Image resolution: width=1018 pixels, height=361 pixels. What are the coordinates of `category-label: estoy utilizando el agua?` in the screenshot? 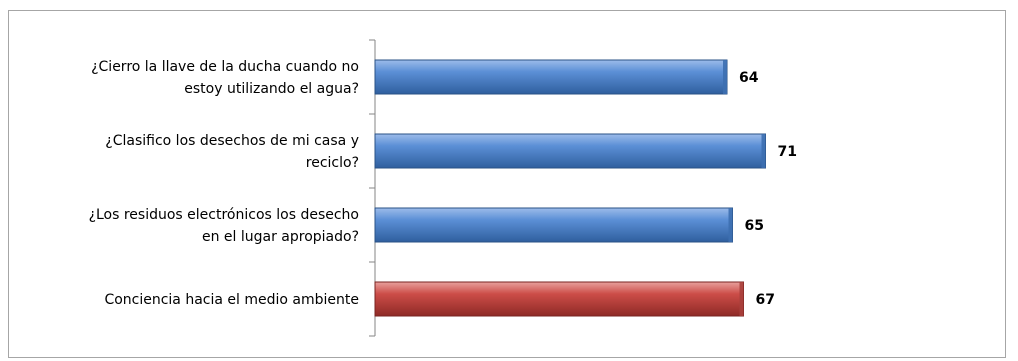 It's located at (271, 89).